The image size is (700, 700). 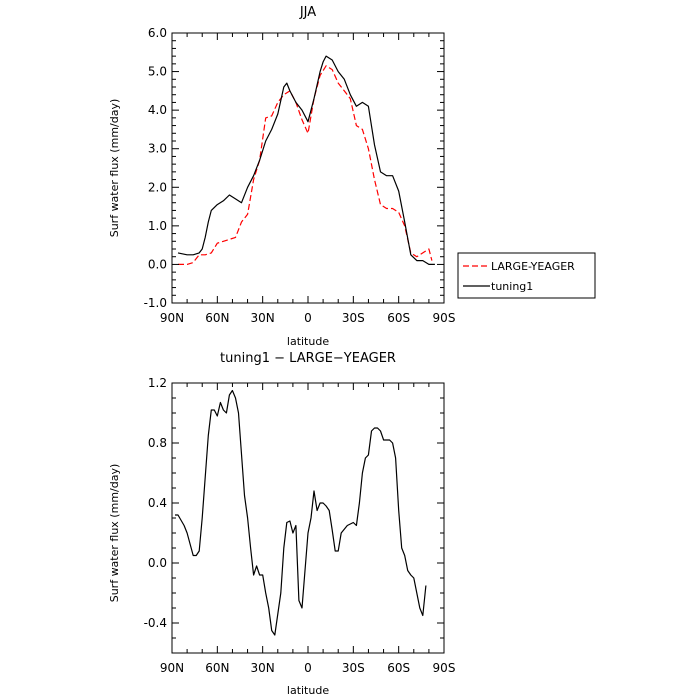 I want to click on bottom-chart-series-line-diff, so click(x=300, y=513).